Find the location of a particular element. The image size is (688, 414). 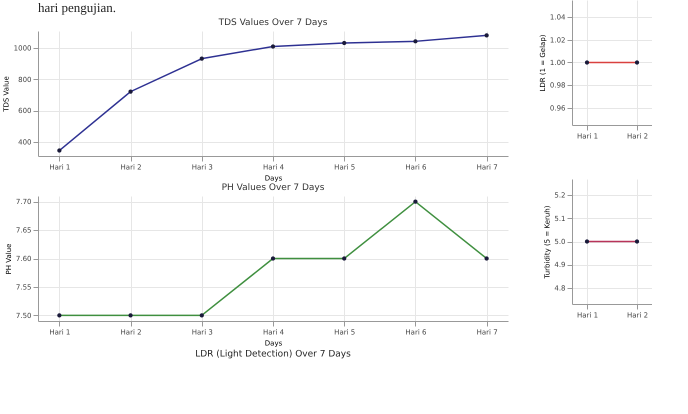

text: hari pengujian. is located at coordinates (77, 7).